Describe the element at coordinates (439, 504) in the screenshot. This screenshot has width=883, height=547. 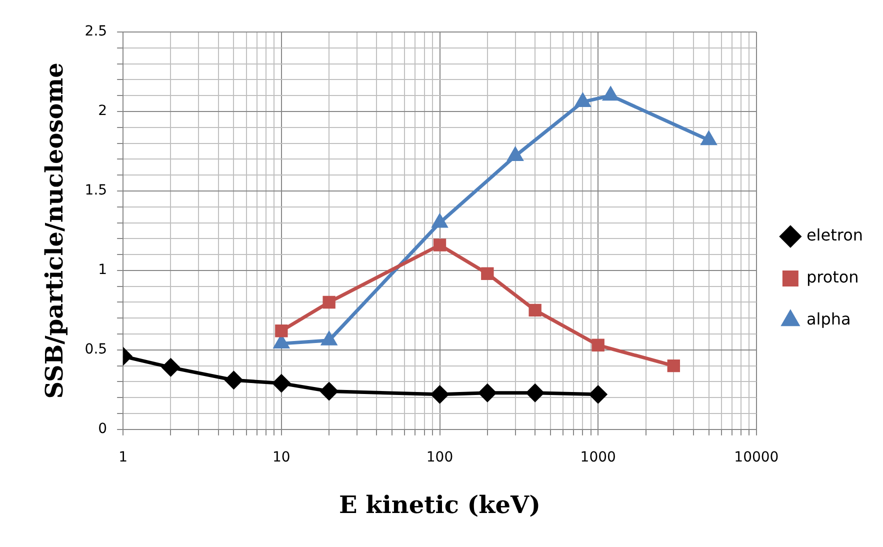
I see `x-axis-title: E kinetic (keV)` at that location.